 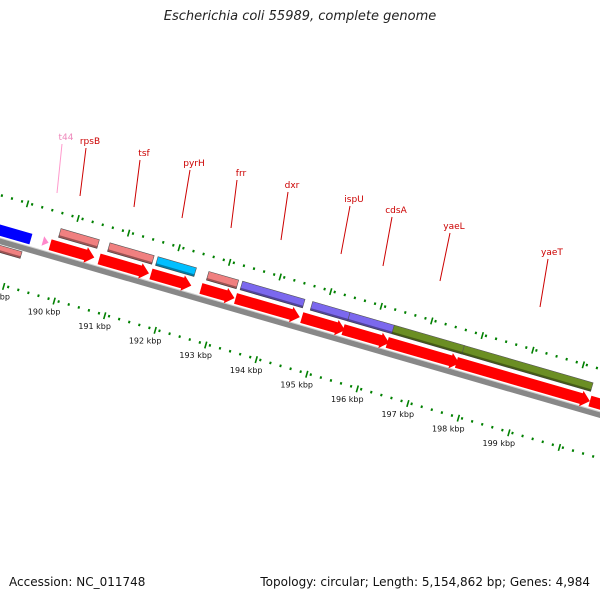 What do you see at coordinates (272, 294) in the screenshot?
I see `purple-feature` at bounding box center [272, 294].